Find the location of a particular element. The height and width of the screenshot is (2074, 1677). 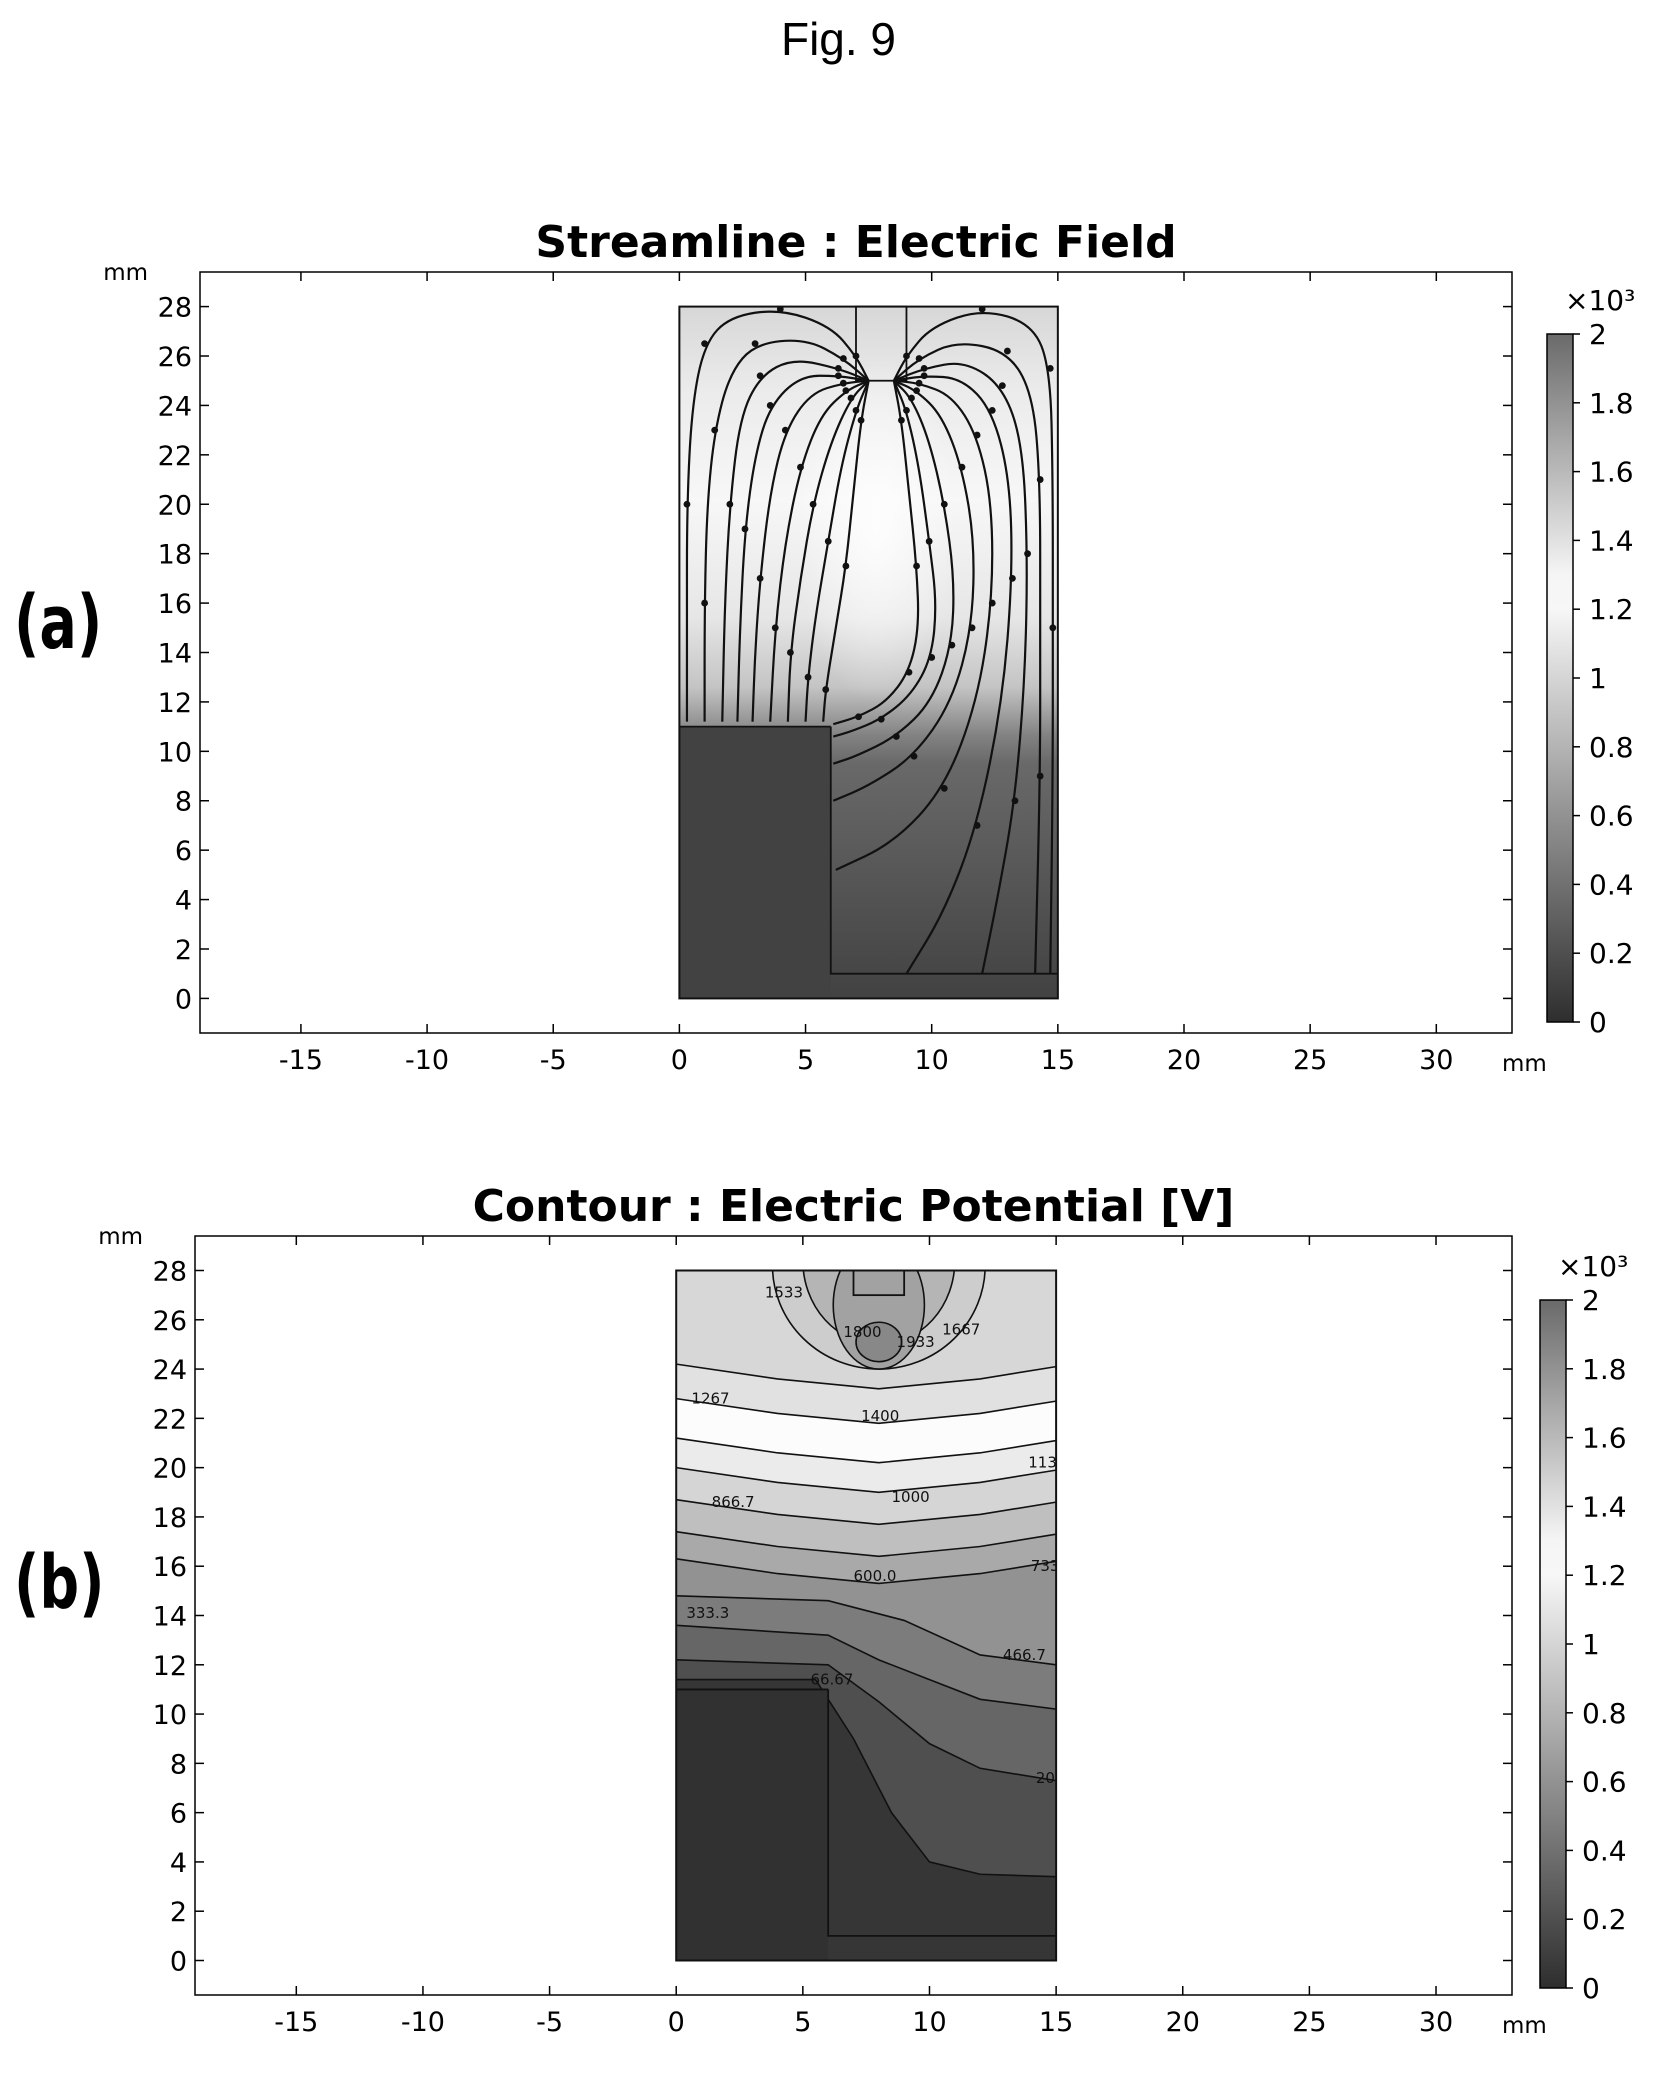

x-tick-label: -5 is located at coordinates (553, 1060).